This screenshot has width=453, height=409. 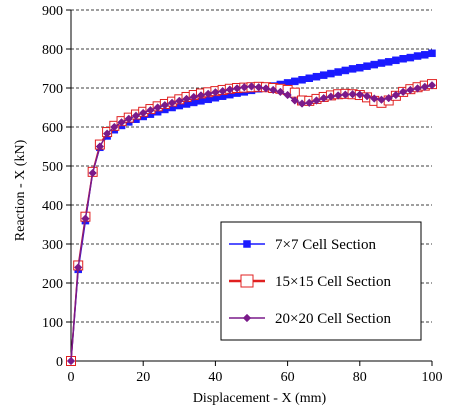 What do you see at coordinates (71, 377) in the screenshot?
I see `x-tick-label: 0` at bounding box center [71, 377].